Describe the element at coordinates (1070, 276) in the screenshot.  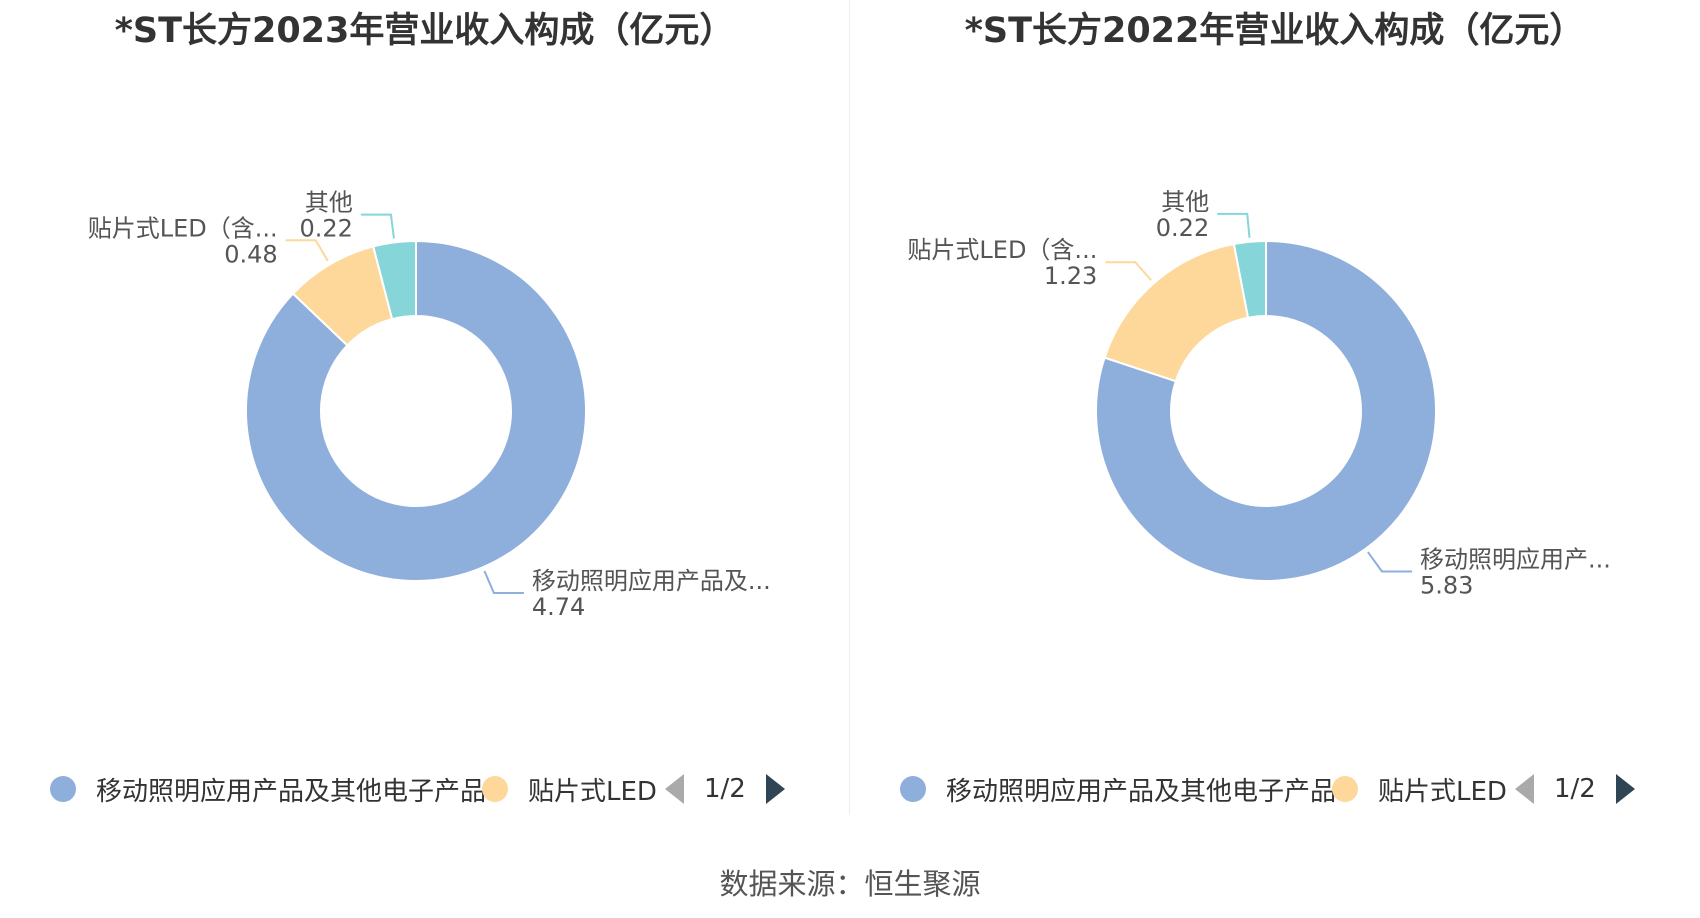
I see `slice-value-label: 1.23` at that location.